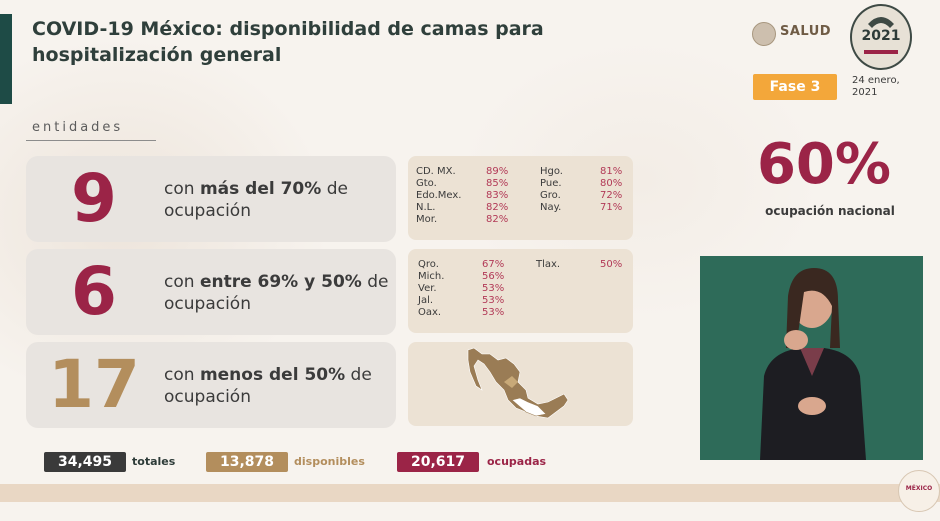 The height and width of the screenshot is (521, 940). What do you see at coordinates (585, 172) in the screenshot?
I see `state-row: Hgo. 81%` at bounding box center [585, 172].